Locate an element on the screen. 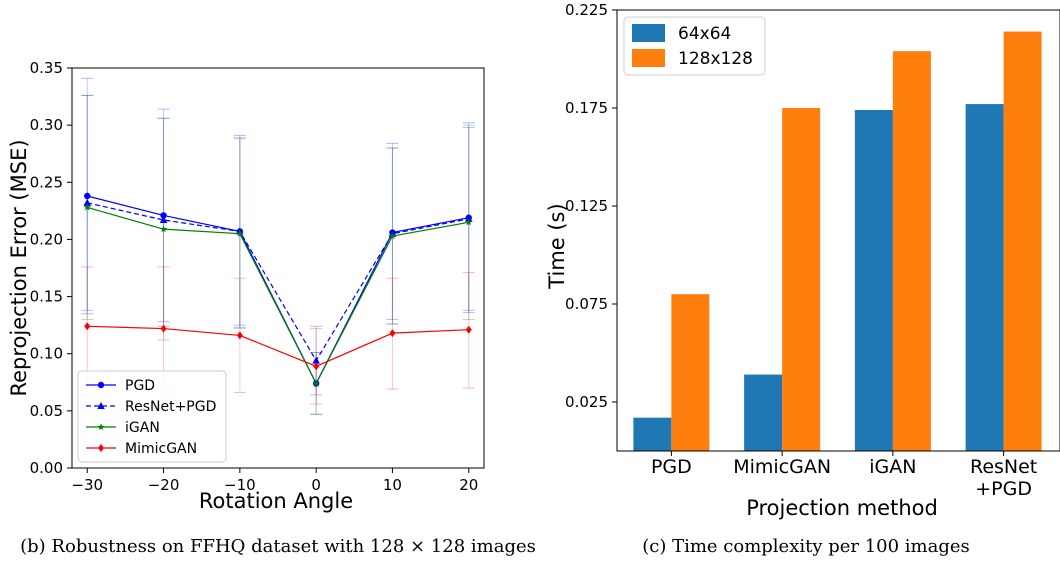 The width and height of the screenshot is (1060, 561). series-line-resnet-pgd is located at coordinates (278, 282).